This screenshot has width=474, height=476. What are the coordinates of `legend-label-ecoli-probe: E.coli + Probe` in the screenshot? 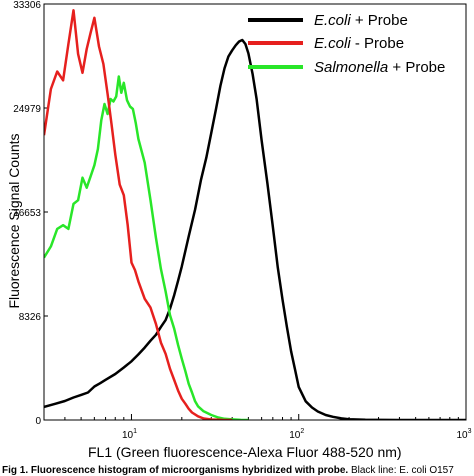 It's located at (361, 20).